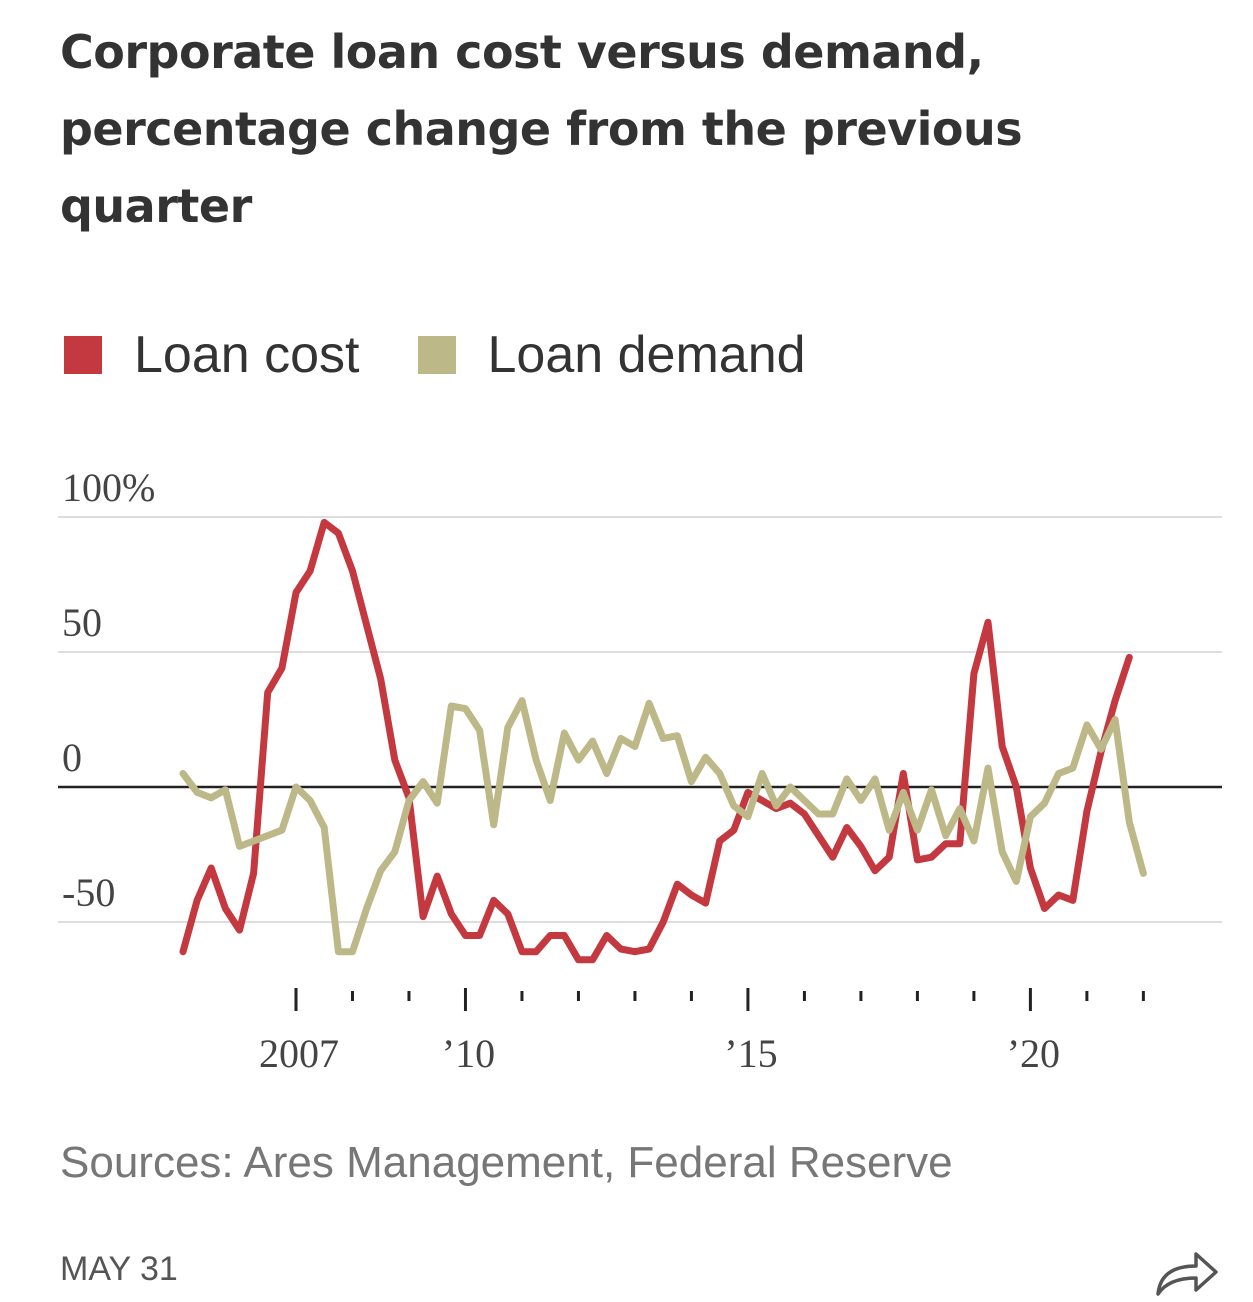 This screenshot has height=1302, width=1253. What do you see at coordinates (436, 355) in the screenshot?
I see `legend-swatch-loan-demand` at bounding box center [436, 355].